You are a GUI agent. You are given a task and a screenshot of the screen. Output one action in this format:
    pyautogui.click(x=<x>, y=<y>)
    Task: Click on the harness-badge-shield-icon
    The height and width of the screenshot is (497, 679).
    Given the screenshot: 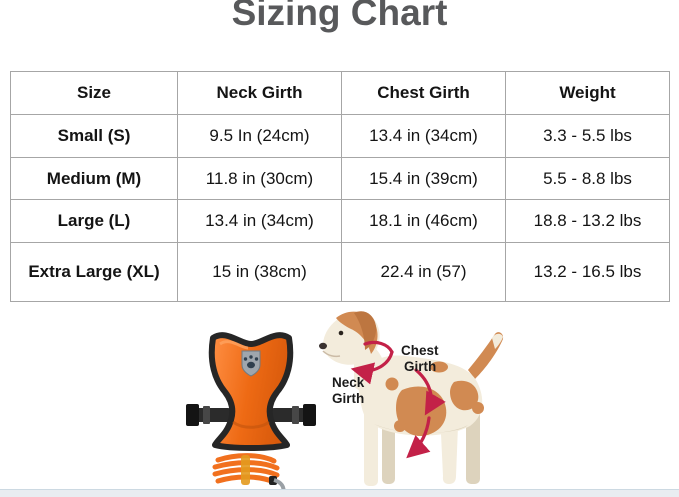 What is the action you would take?
    pyautogui.click(x=251, y=363)
    